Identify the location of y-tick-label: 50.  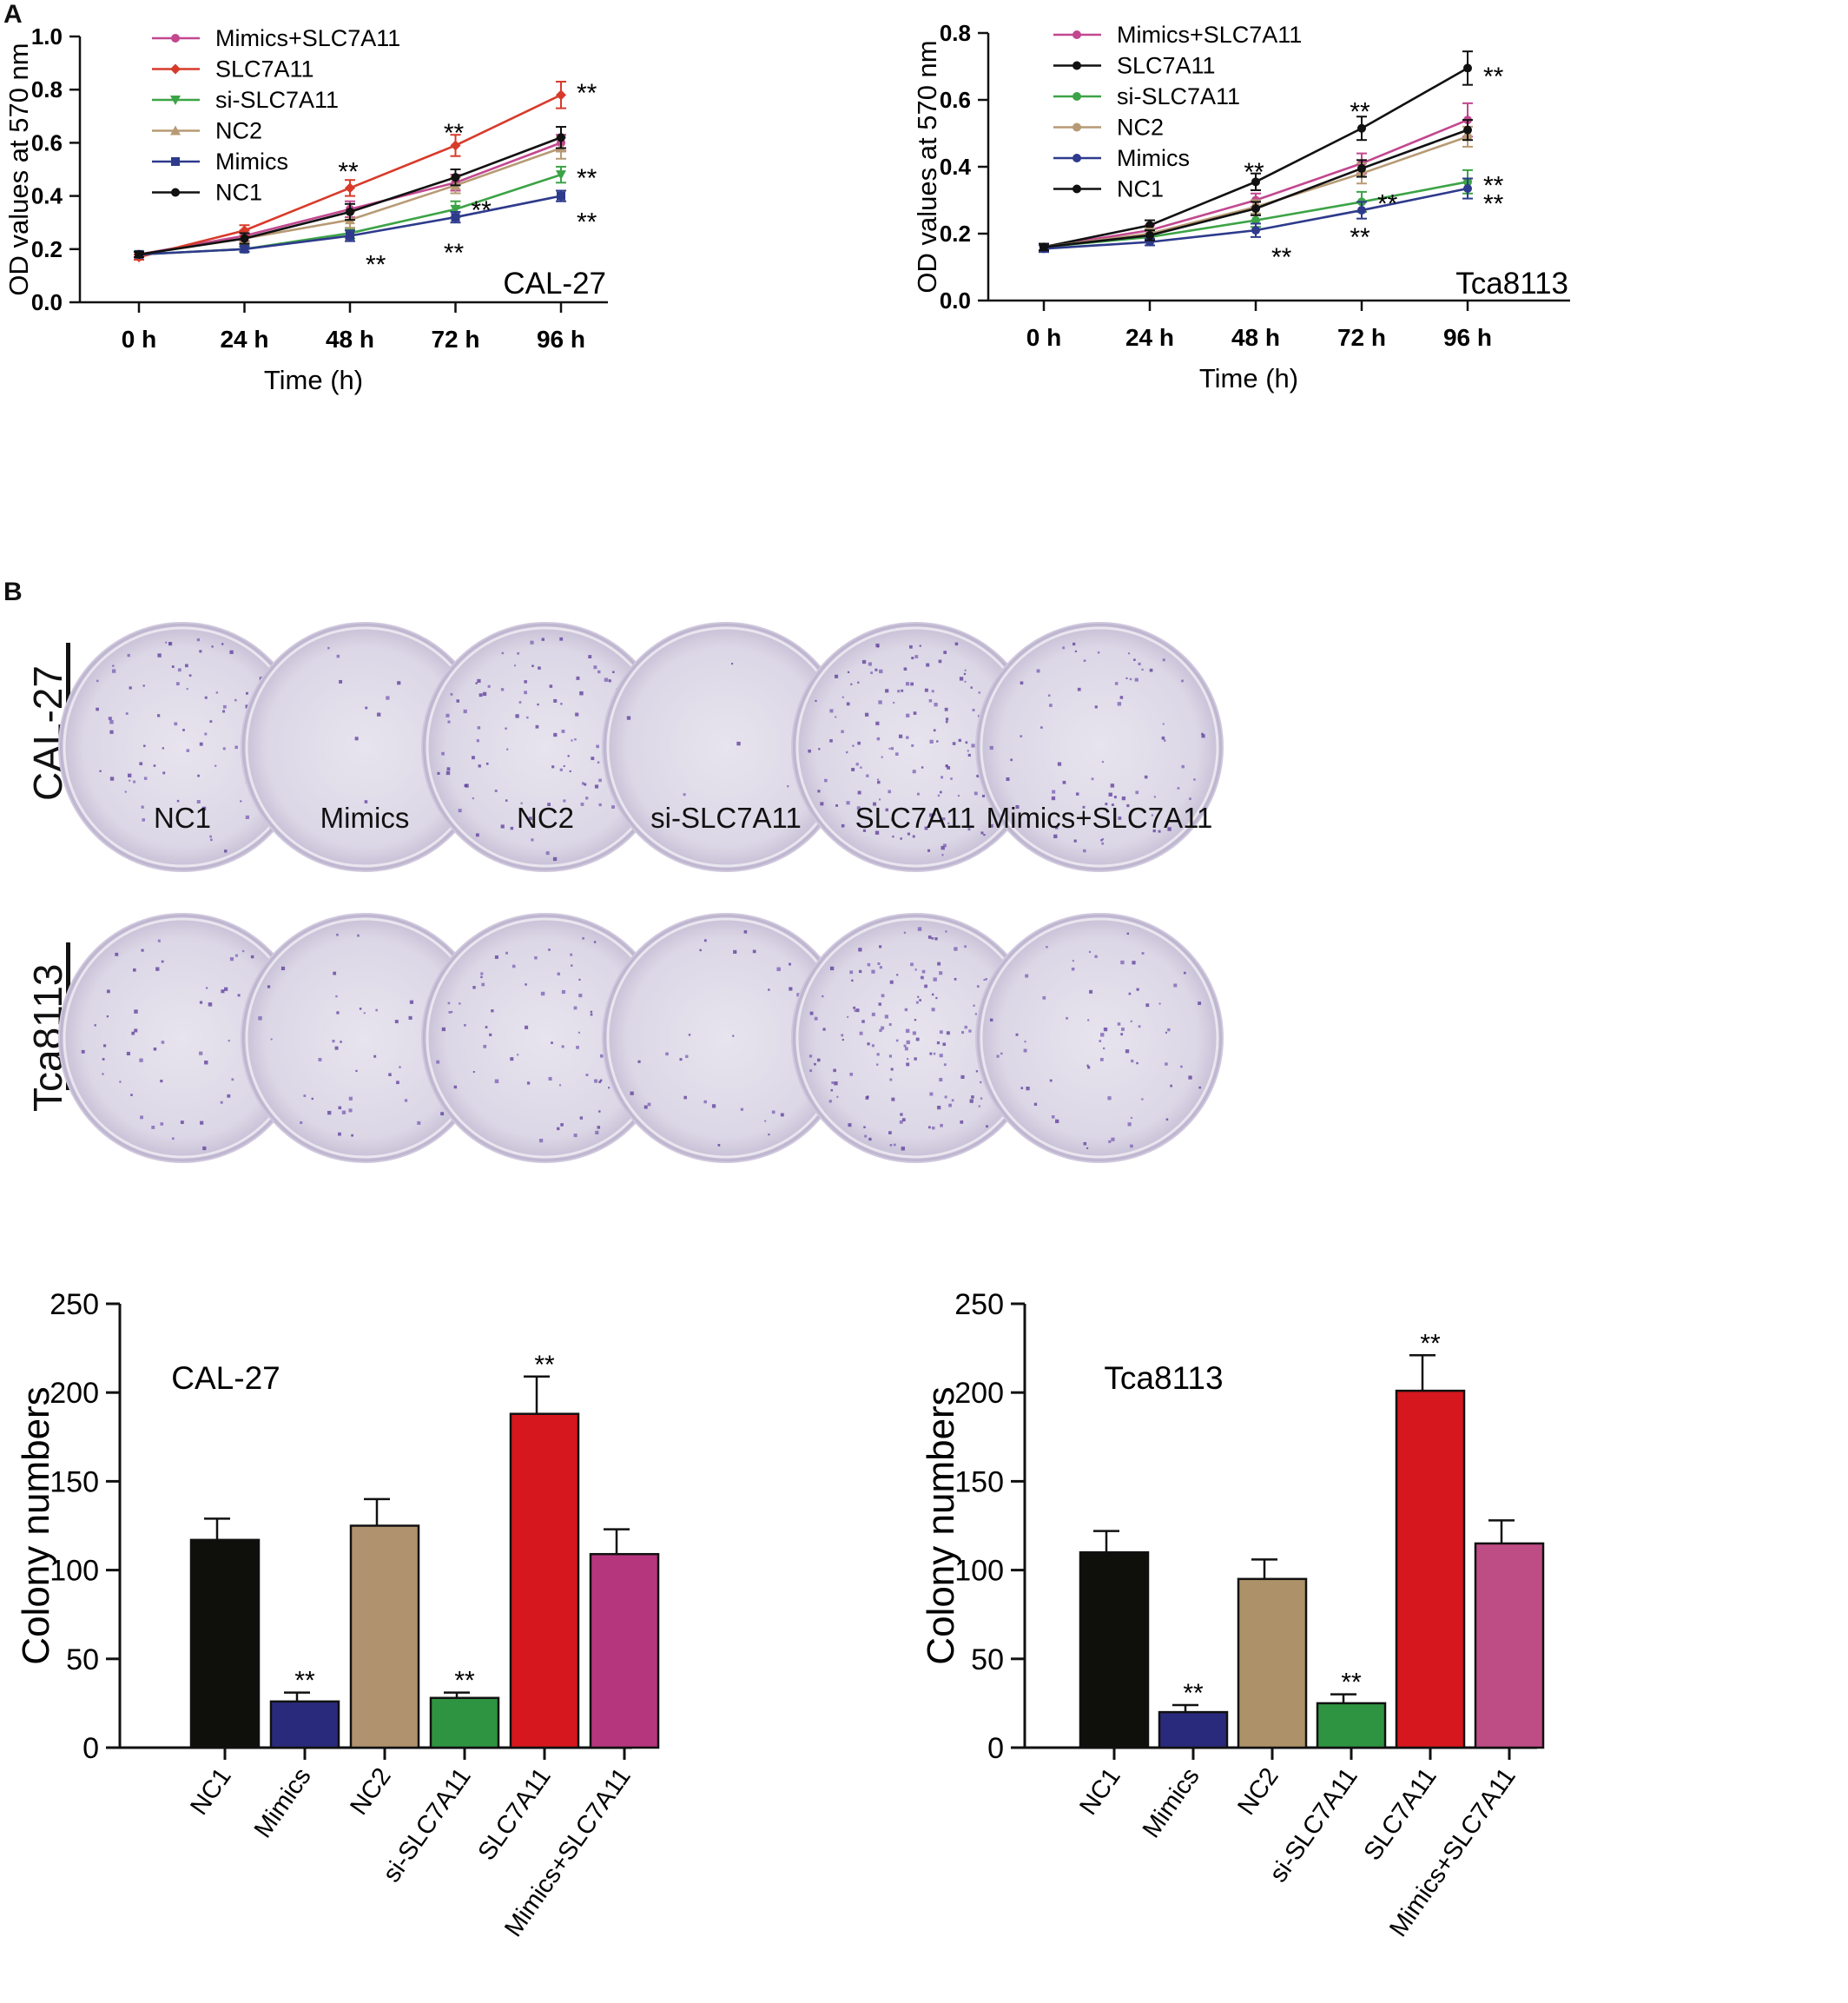
(83, 1659).